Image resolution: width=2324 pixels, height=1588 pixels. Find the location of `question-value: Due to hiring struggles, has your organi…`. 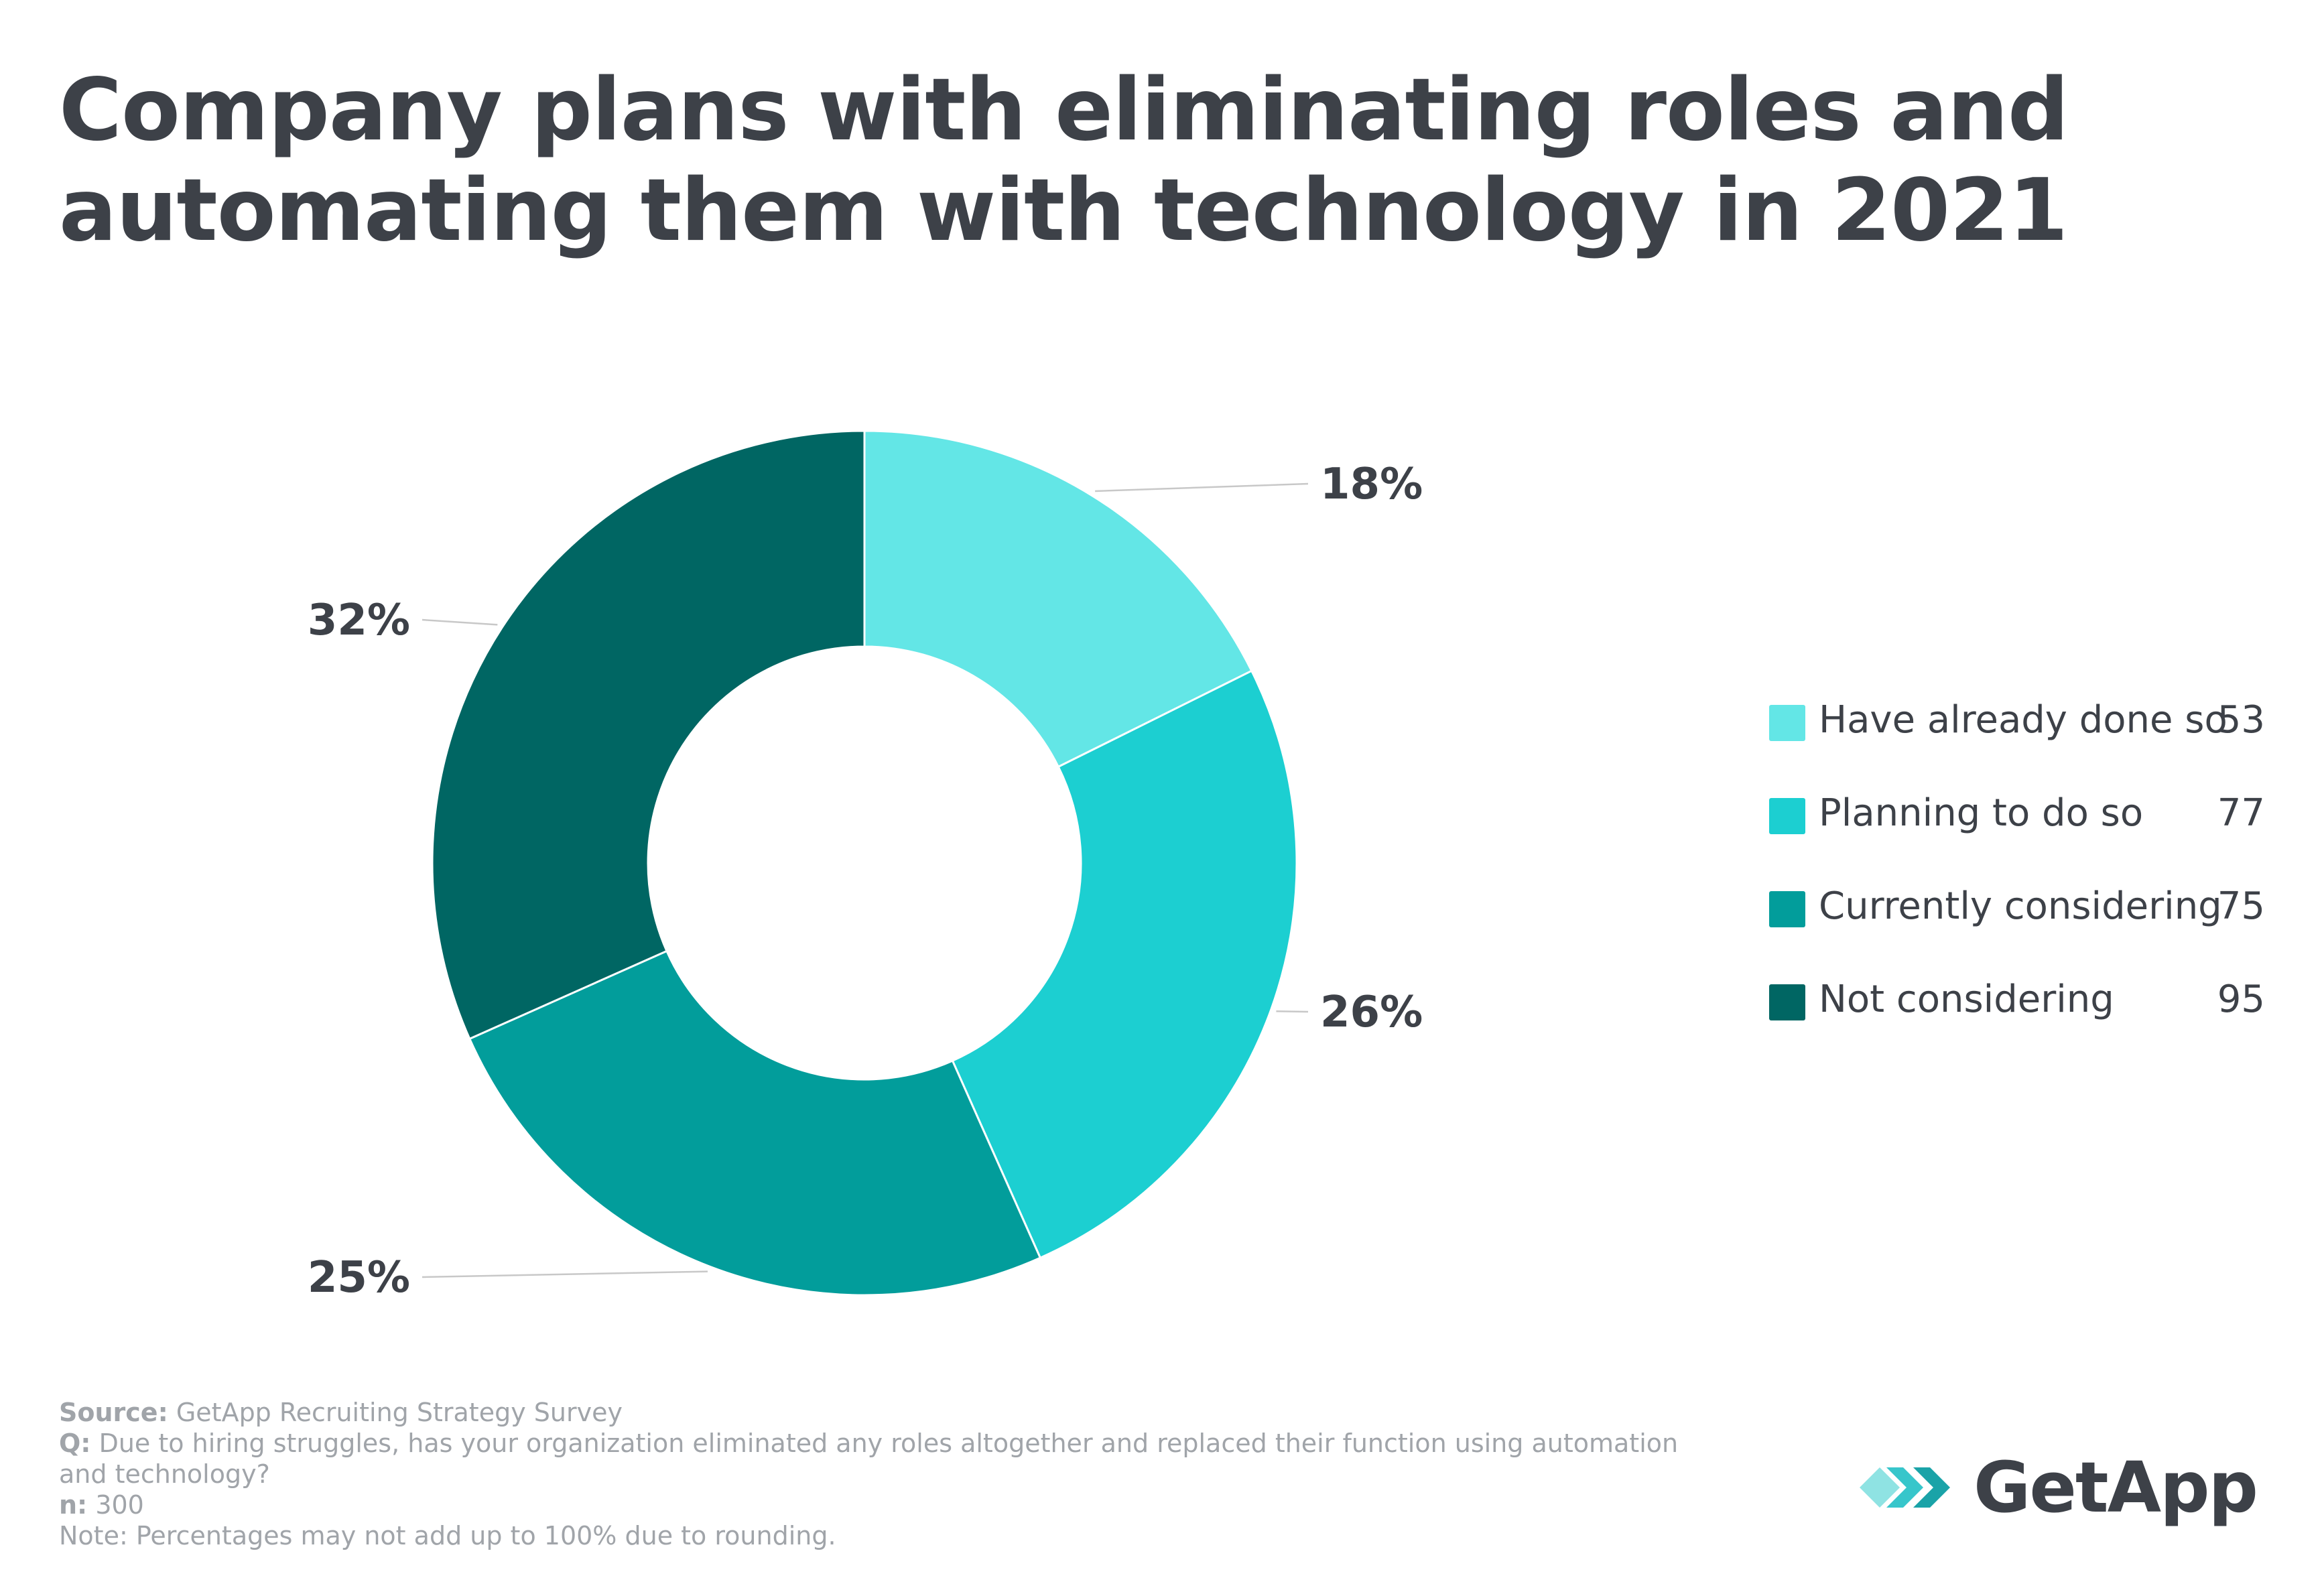

question-value: Due to hiring struggles, has your organi… is located at coordinates (869, 1459).